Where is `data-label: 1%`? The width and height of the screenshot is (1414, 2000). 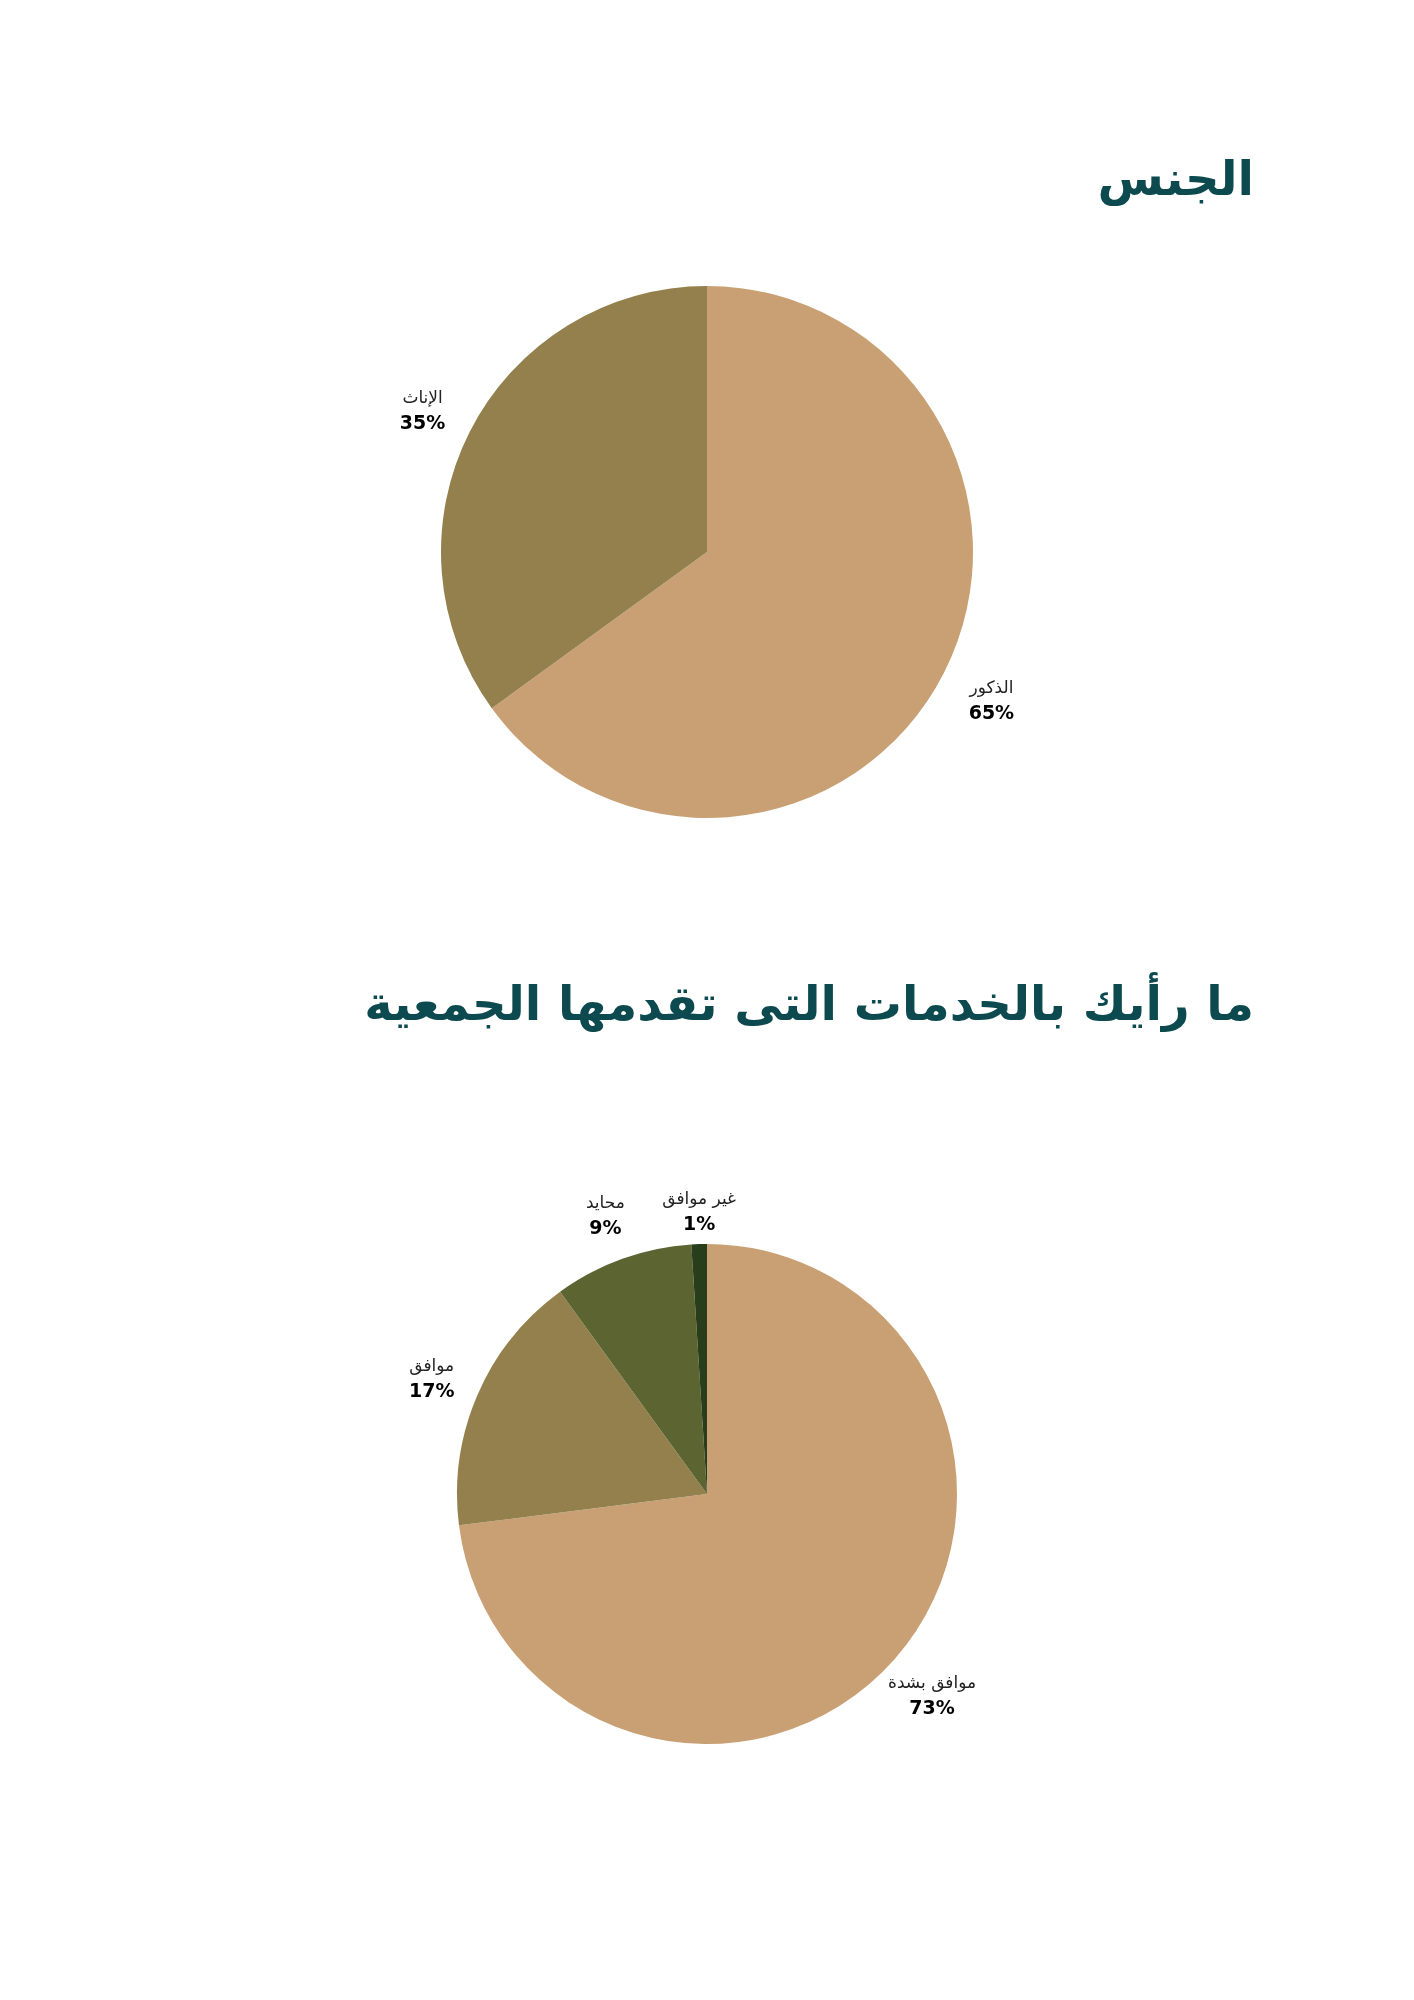
data-label: 1% is located at coordinates (699, 1223).